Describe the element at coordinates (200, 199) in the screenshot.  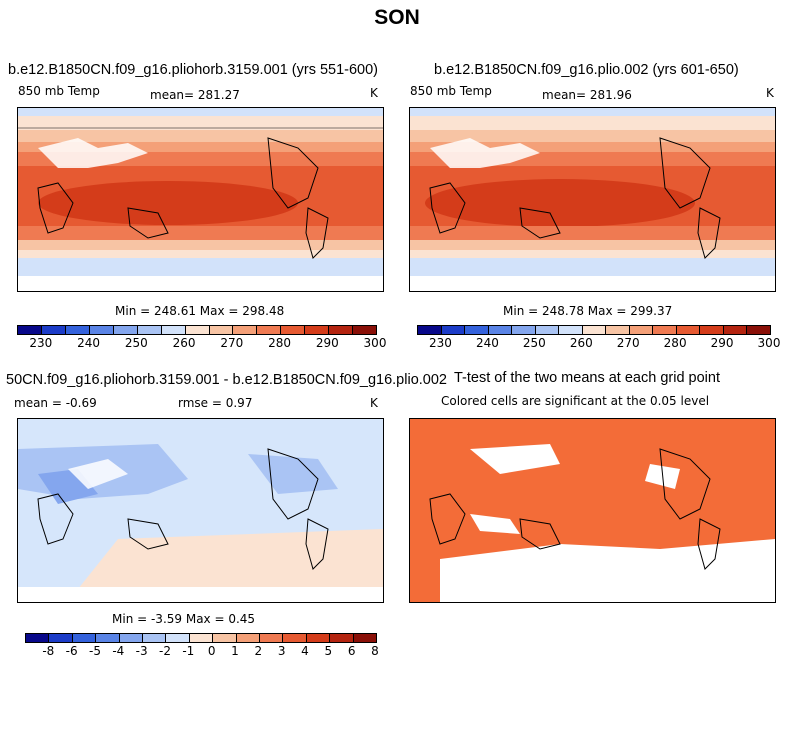
I see `panel1-map` at that location.